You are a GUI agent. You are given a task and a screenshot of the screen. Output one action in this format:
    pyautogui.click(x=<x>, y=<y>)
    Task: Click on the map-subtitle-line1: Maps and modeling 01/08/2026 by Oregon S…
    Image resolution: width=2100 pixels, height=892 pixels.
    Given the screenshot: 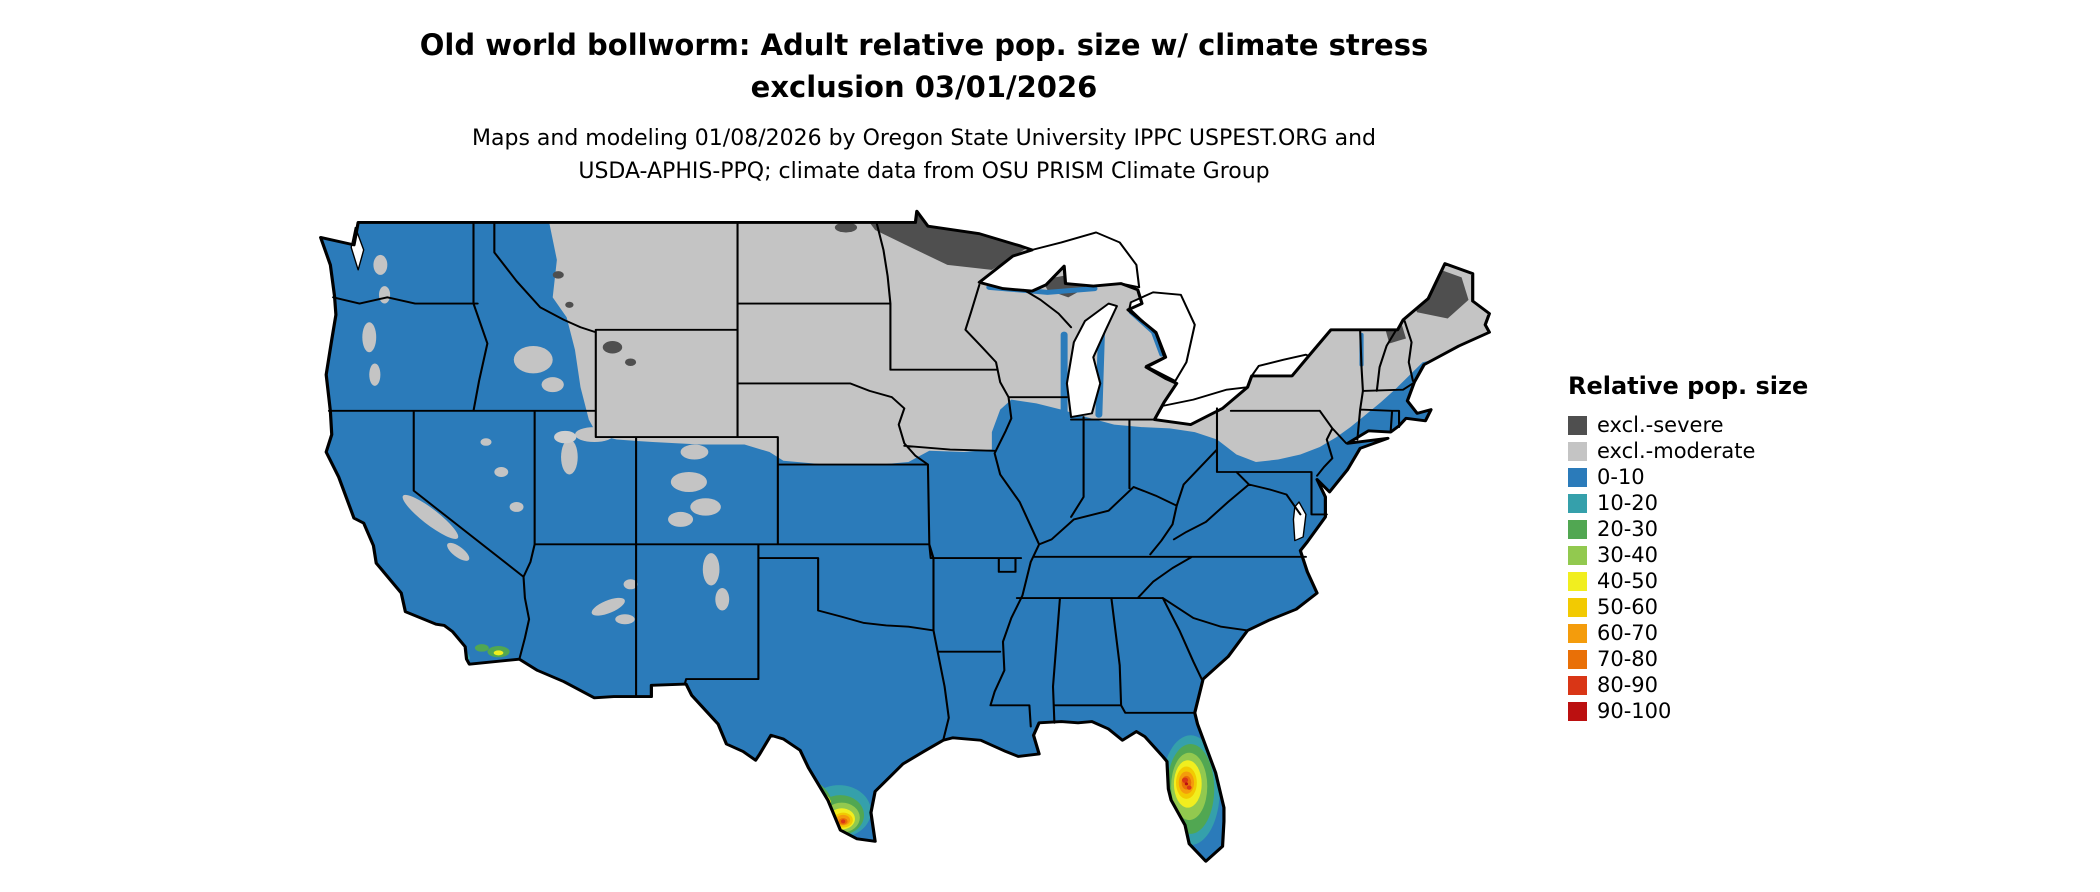 What is the action you would take?
    pyautogui.click(x=924, y=138)
    